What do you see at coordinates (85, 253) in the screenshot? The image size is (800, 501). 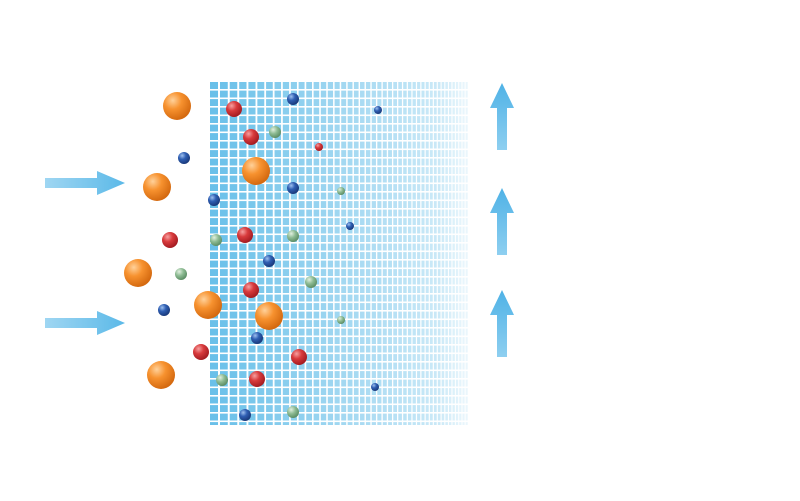 I see `inflow-arrows` at bounding box center [85, 253].